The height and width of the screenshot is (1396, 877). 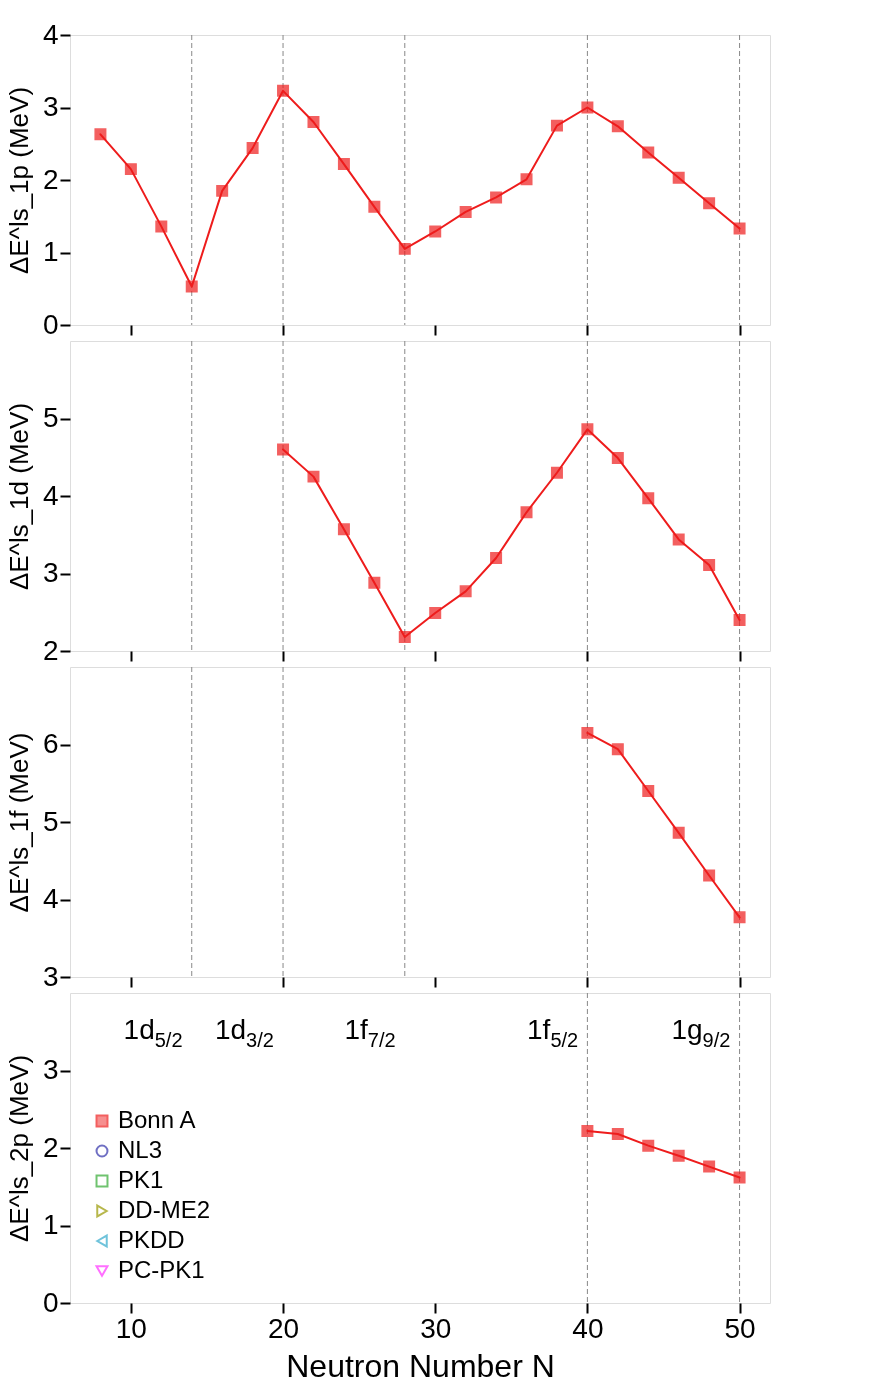 What do you see at coordinates (740, 1328) in the screenshot?
I see `x-tick-label: 50` at bounding box center [740, 1328].